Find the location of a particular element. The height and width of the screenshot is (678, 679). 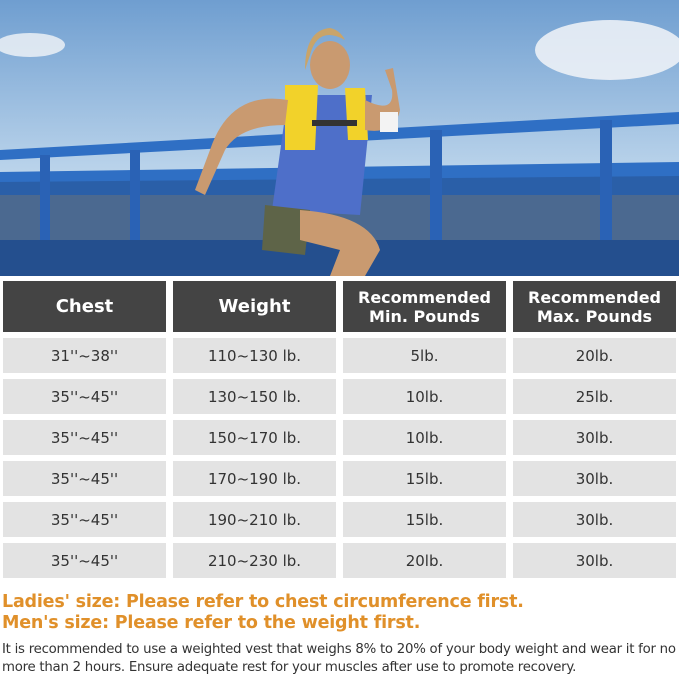

header-label: Min. Pounds is located at coordinates (424, 316).